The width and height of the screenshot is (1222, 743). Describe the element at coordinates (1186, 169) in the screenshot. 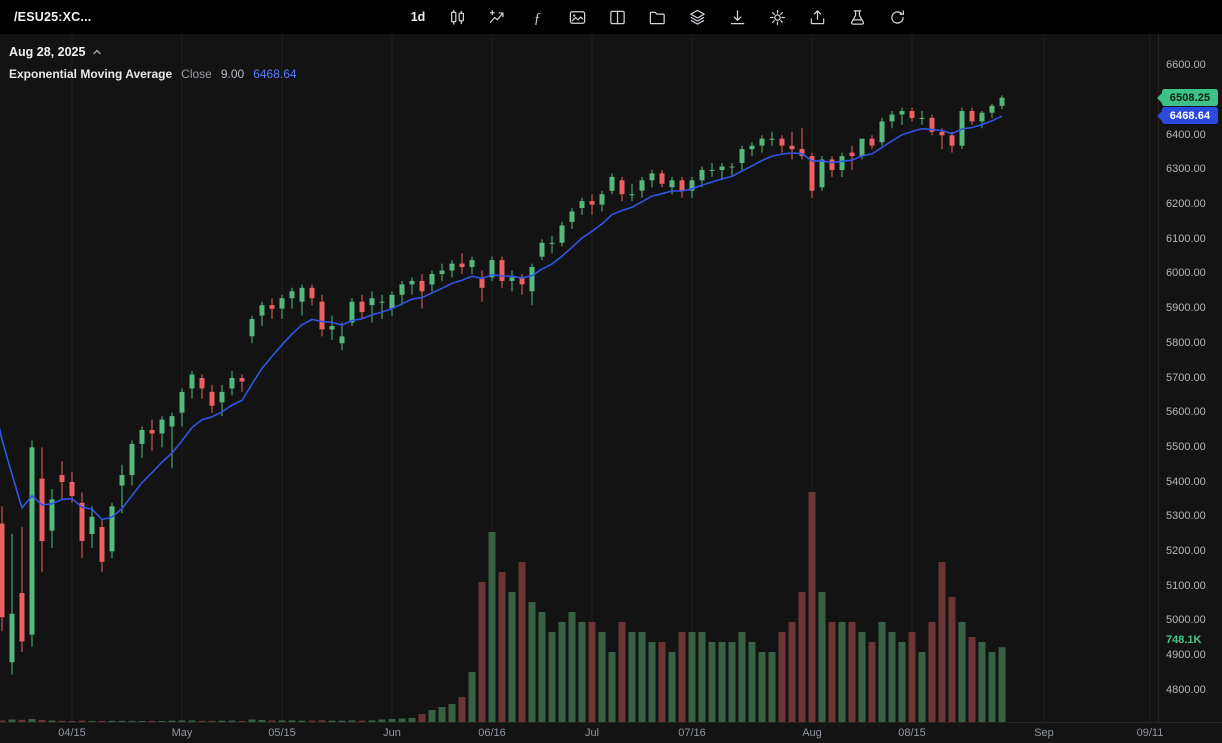

I see `price-tick-label: 6300.00` at that location.